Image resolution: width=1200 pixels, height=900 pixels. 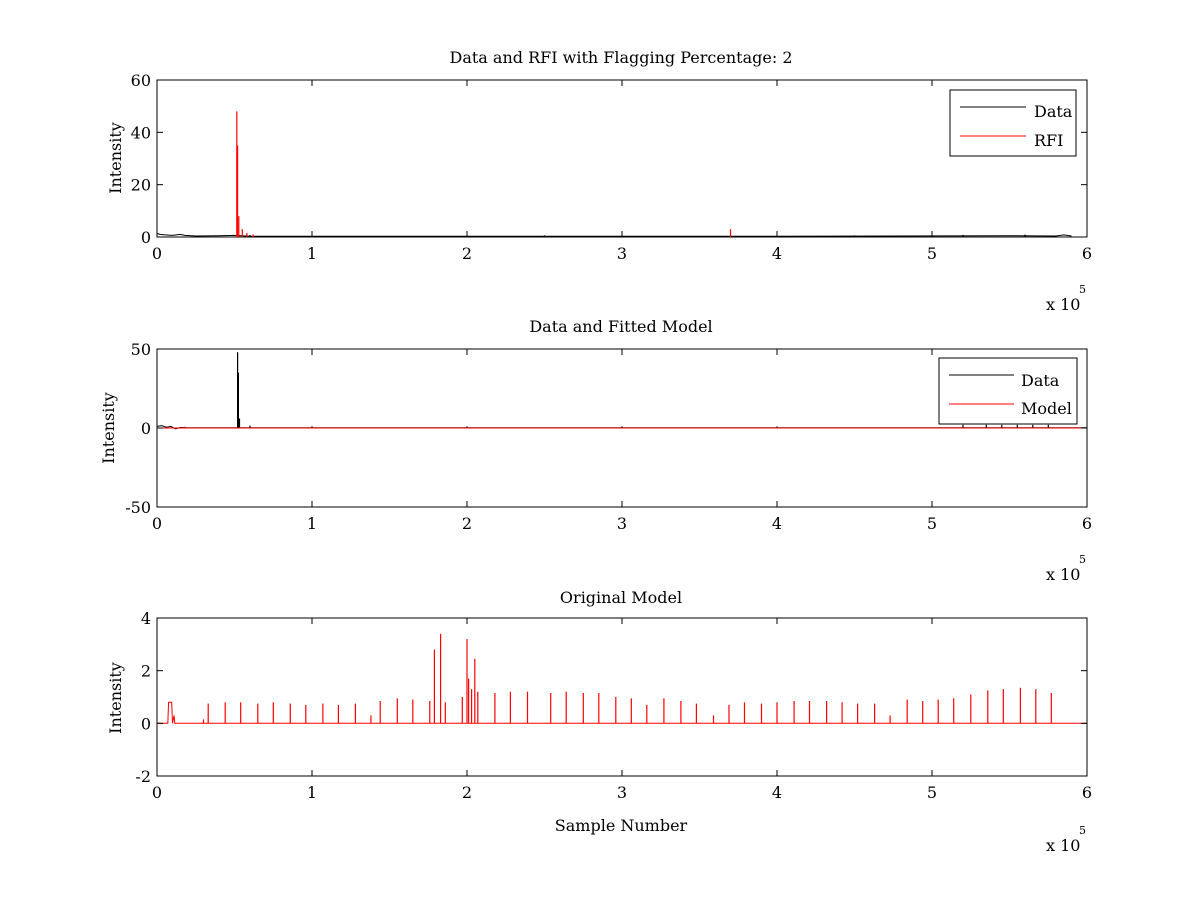 What do you see at coordinates (621, 825) in the screenshot?
I see `x-axis-label: Sample Number` at bounding box center [621, 825].